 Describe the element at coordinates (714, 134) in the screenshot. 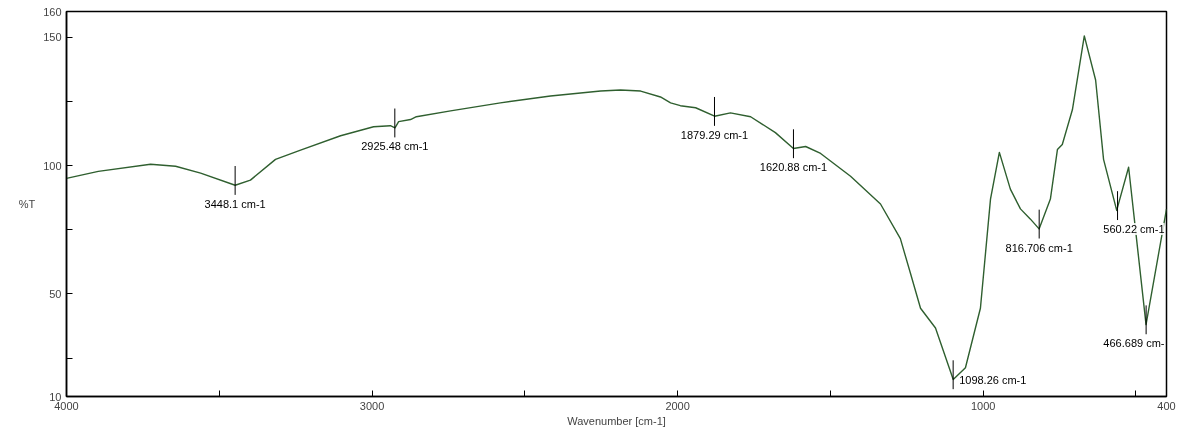

I see `annotation: 1879.29 cm-1` at that location.